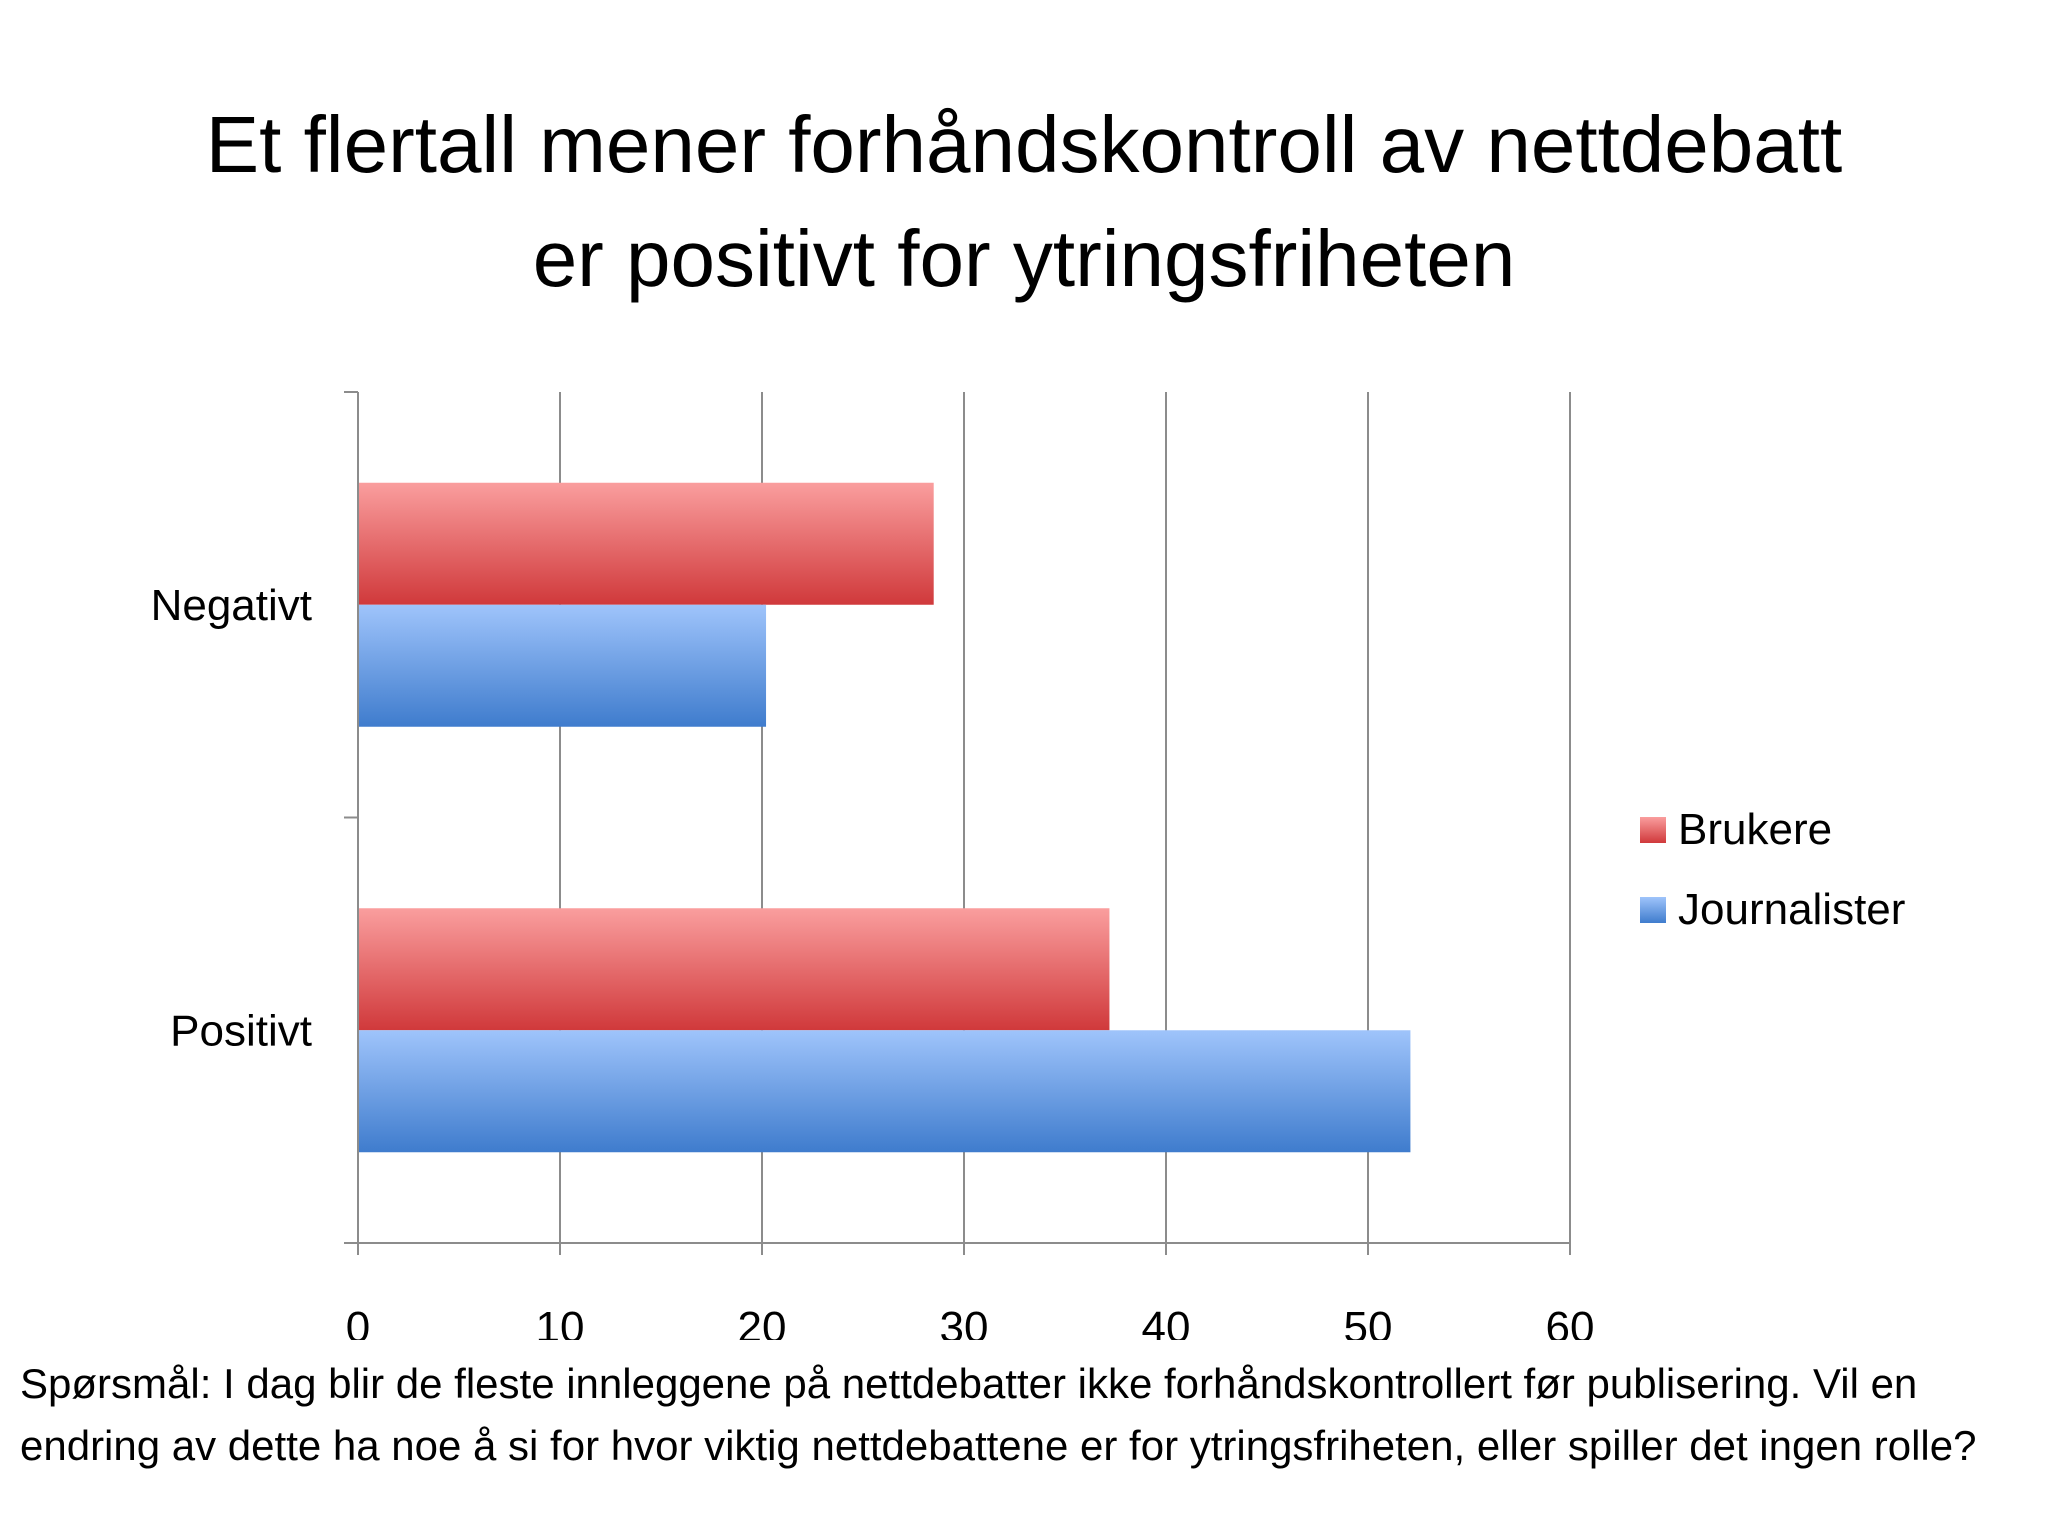 The height and width of the screenshot is (1536, 2048). I want to click on x-tick-label-0: 0, so click(358, 1321).